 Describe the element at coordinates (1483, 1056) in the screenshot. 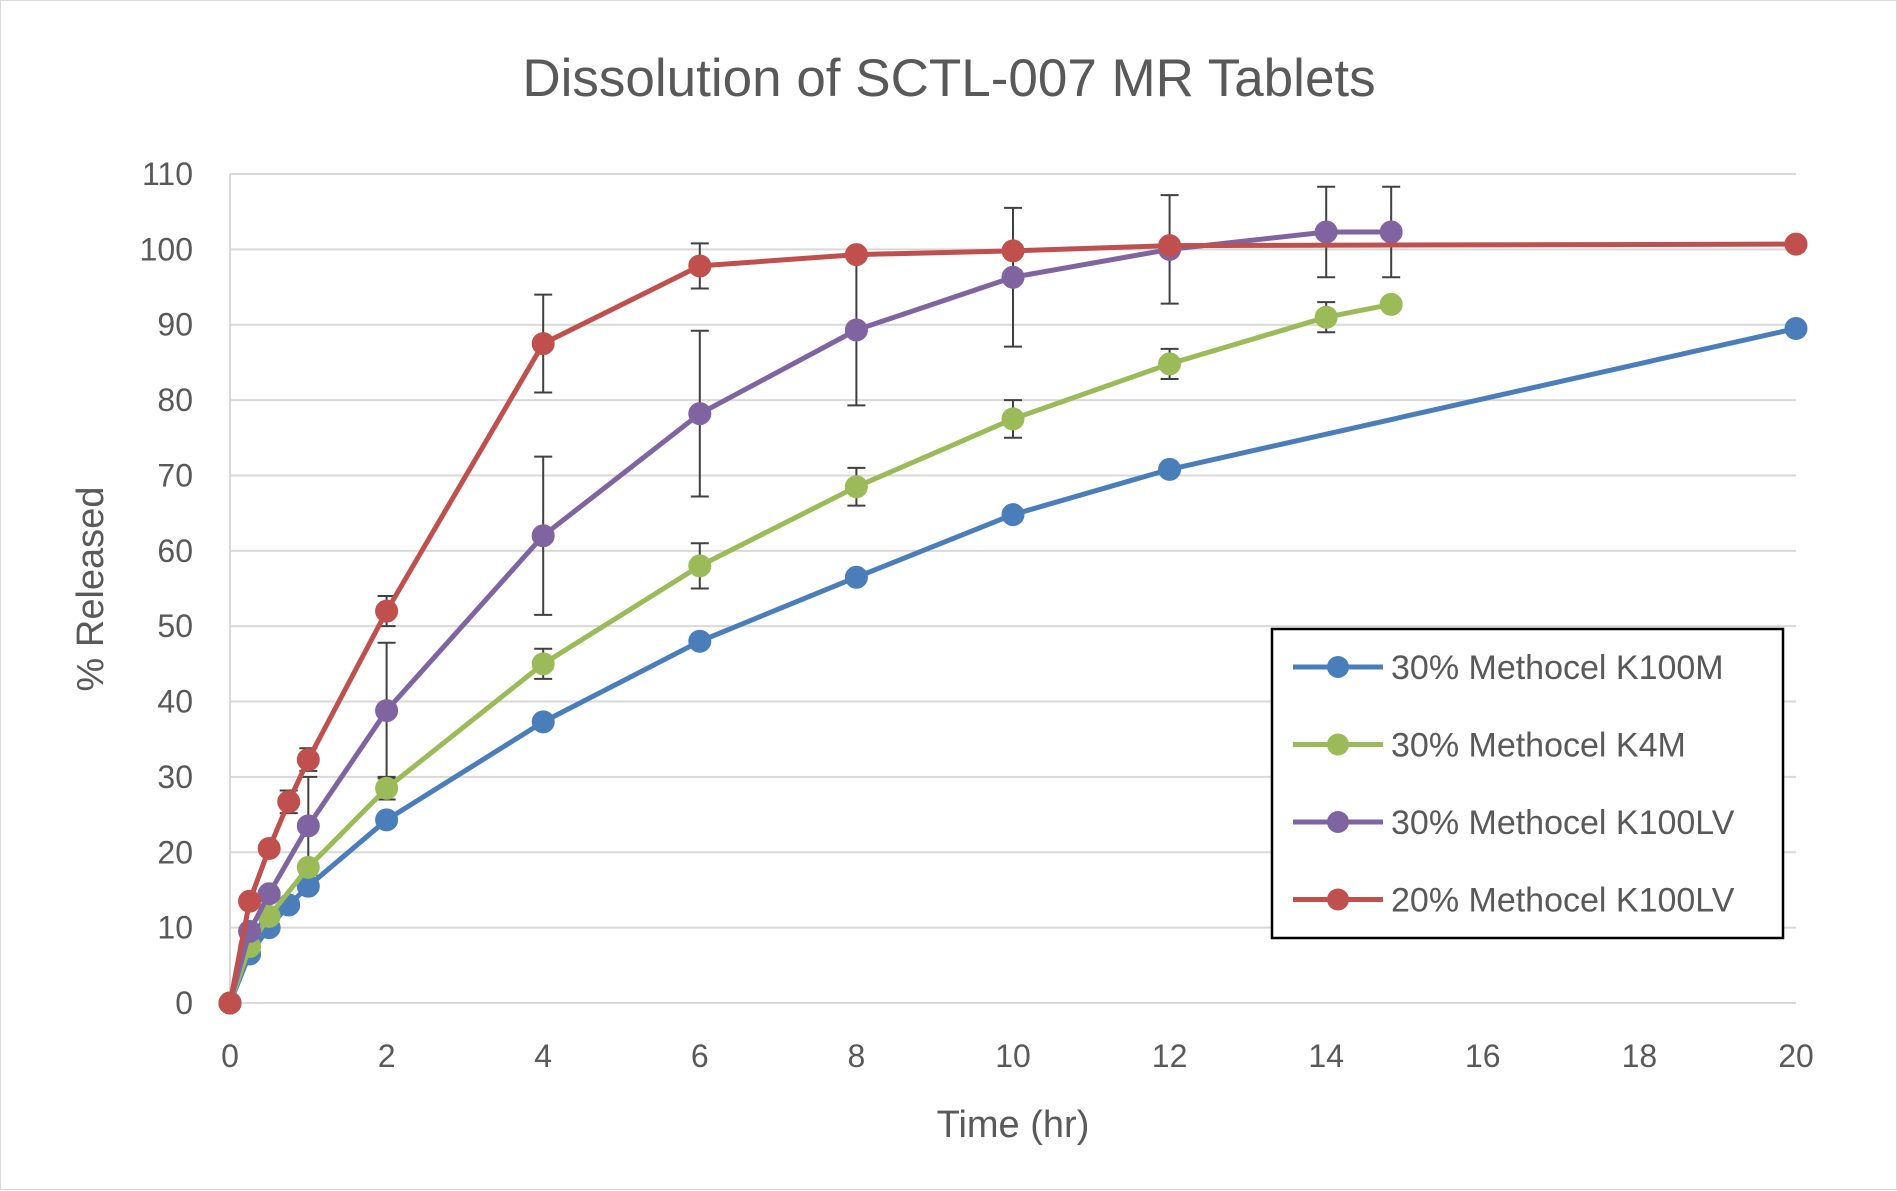

I see `x-tick-label: 16` at that location.